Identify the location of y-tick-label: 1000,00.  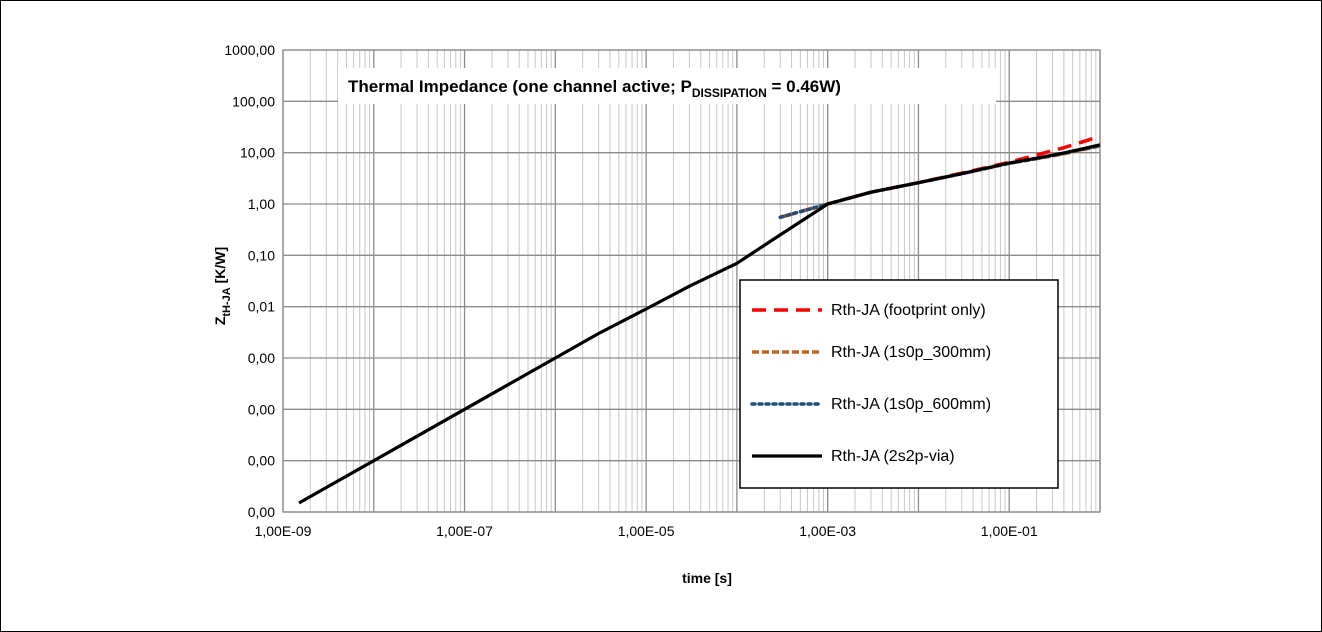
(249, 50).